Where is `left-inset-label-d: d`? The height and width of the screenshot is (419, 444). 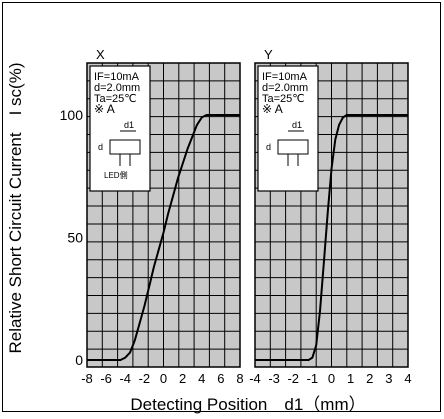
left-inset-label-d: d is located at coordinates (100, 147).